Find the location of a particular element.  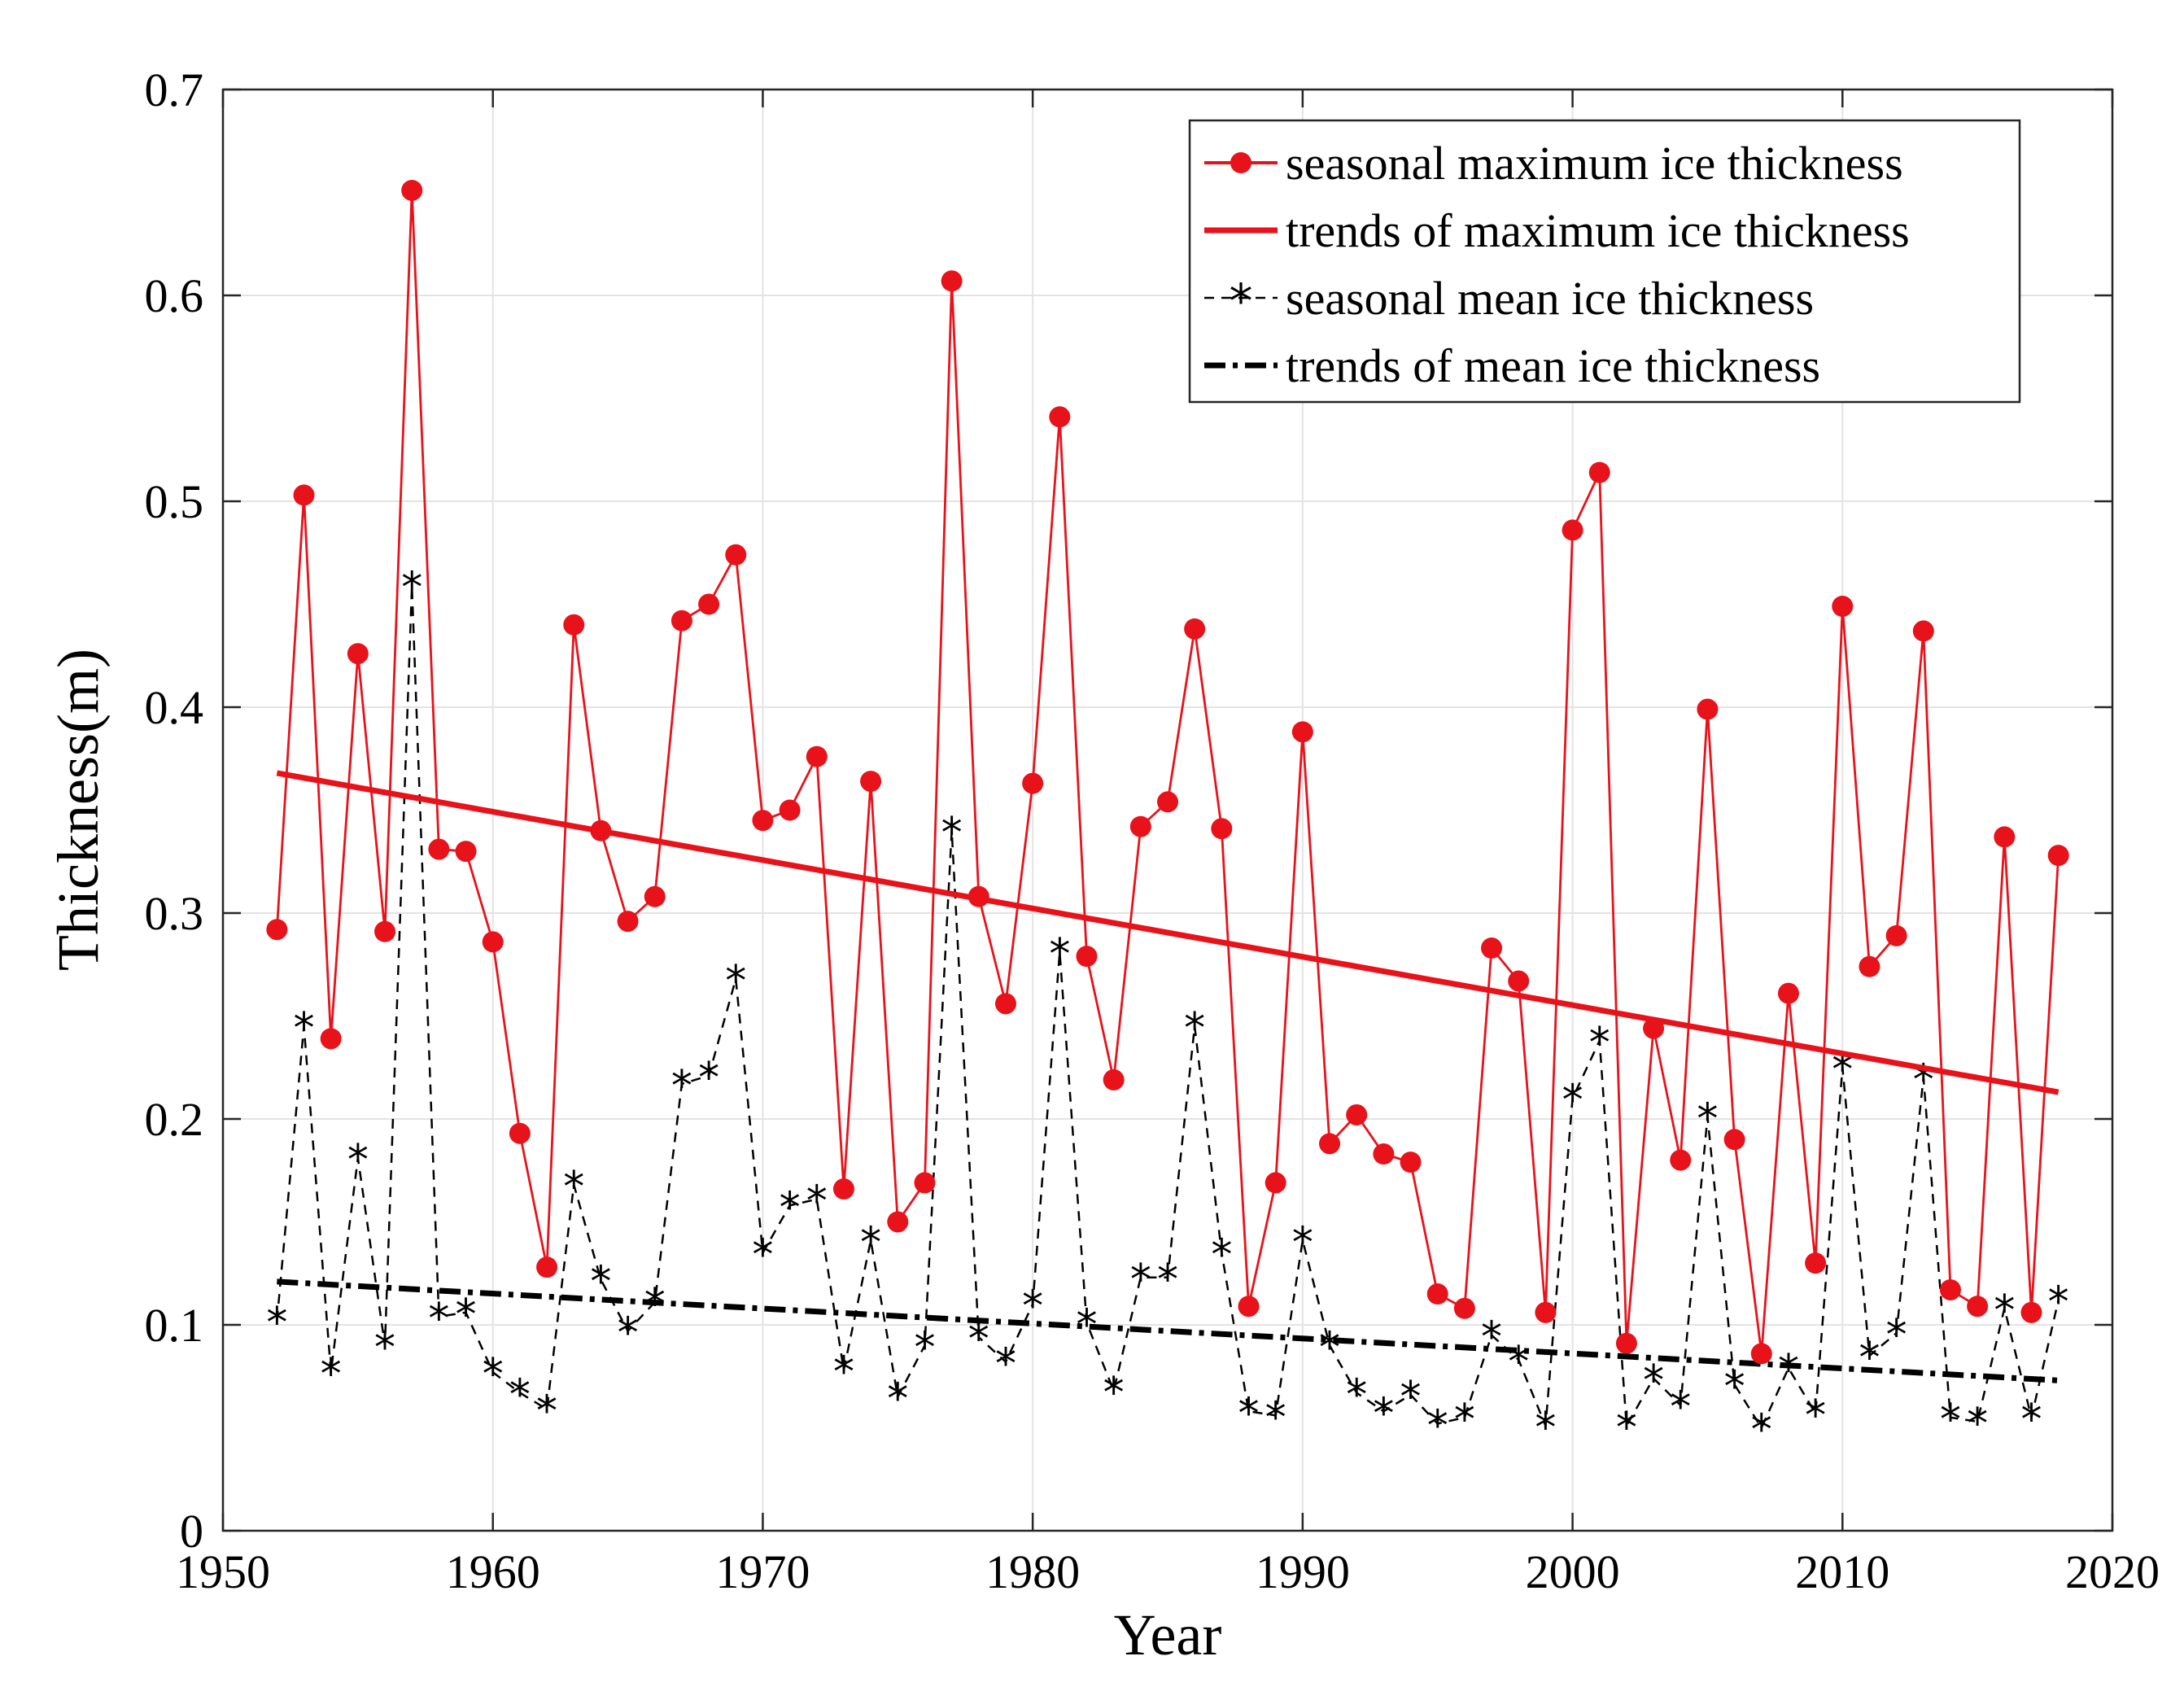

mean-trend-line is located at coordinates (1168, 1330).